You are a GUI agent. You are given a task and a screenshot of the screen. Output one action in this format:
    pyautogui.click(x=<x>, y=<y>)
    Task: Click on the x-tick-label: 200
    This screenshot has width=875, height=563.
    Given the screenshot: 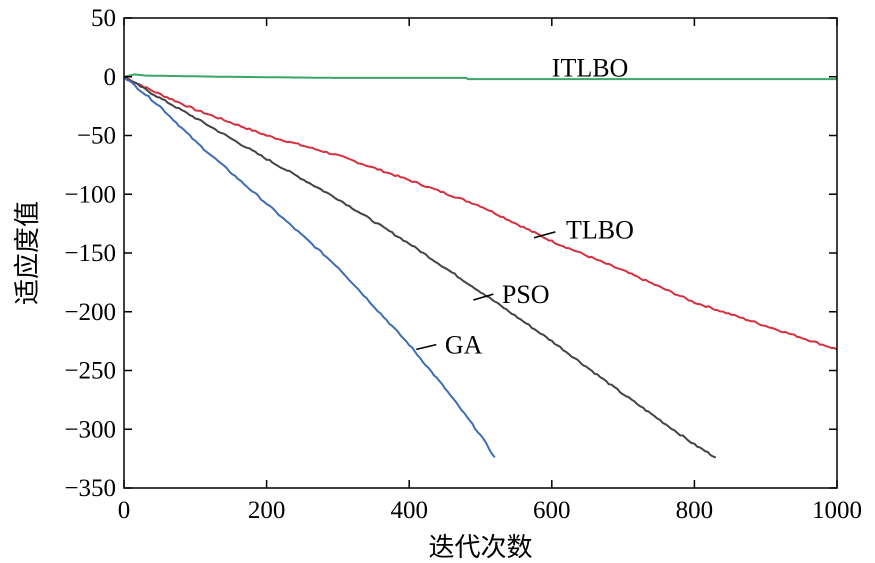 What is the action you would take?
    pyautogui.click(x=267, y=510)
    